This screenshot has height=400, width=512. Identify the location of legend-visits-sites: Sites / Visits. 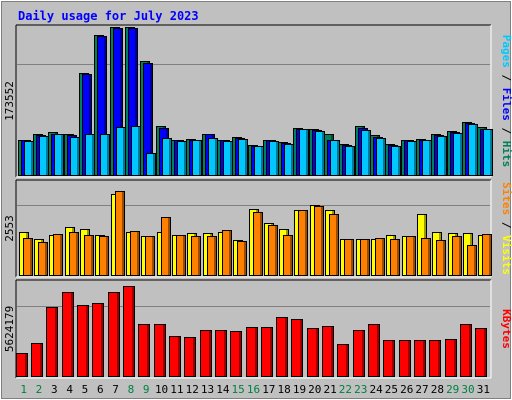
(506, 228).